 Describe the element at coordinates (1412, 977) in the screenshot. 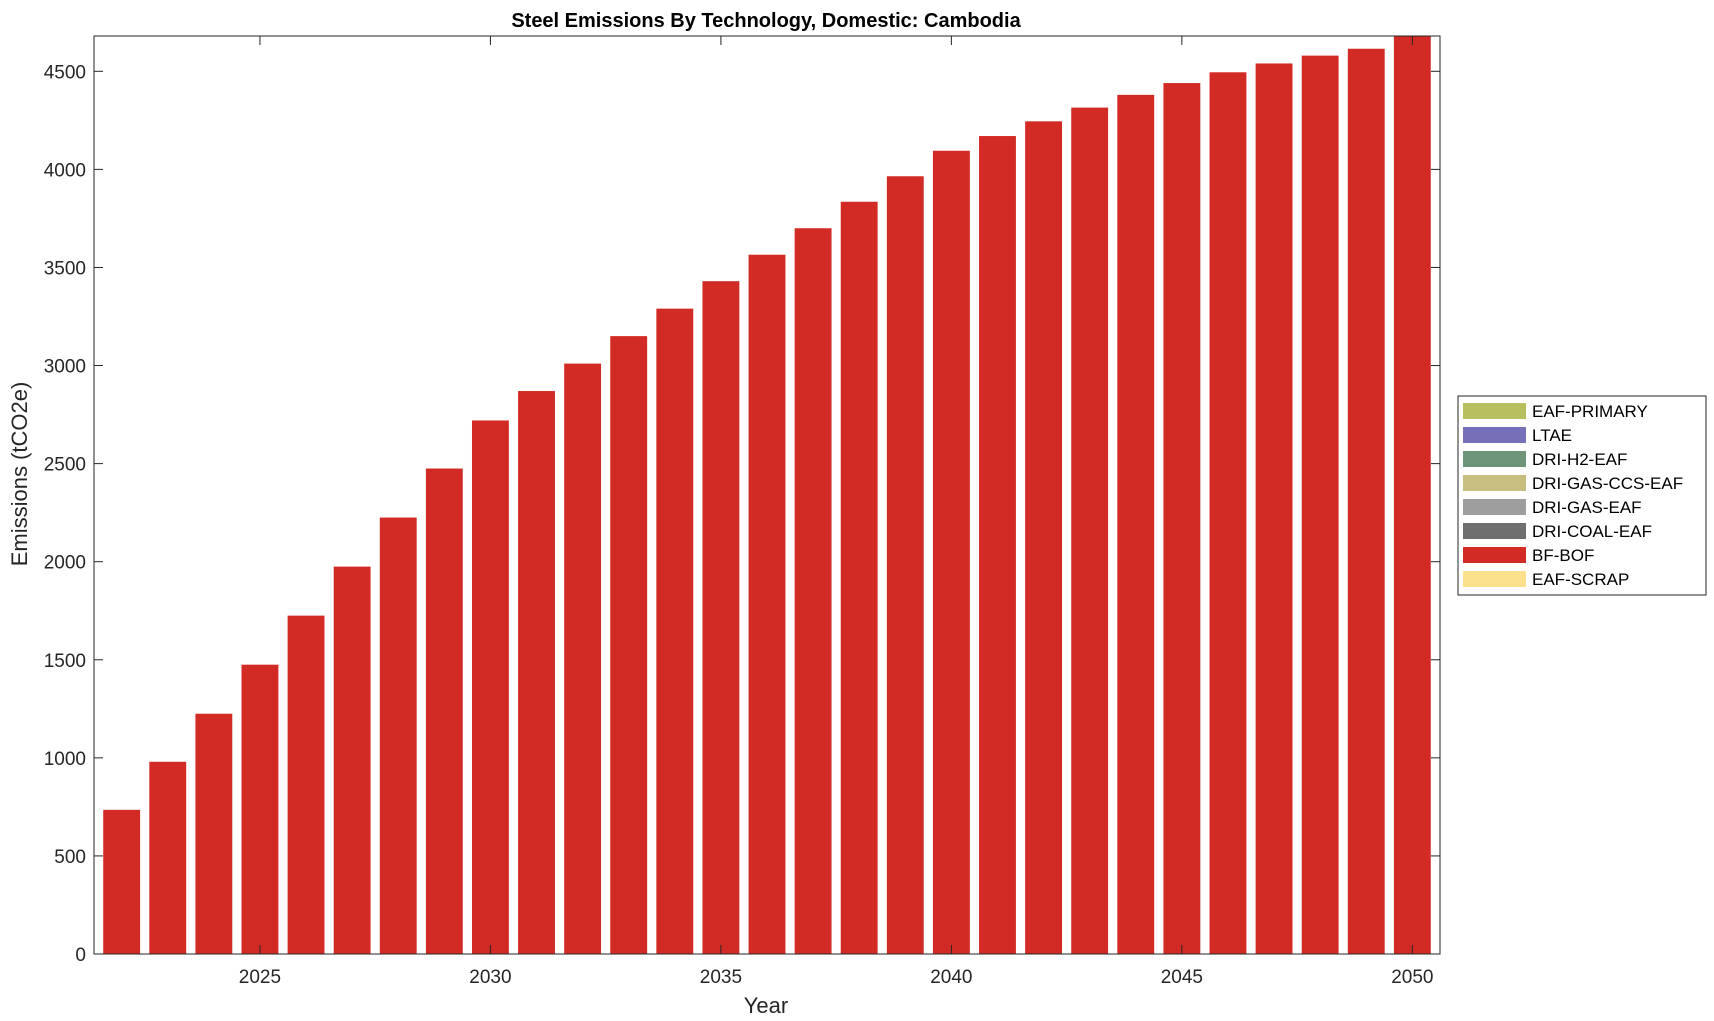

I see `x-tick-label: 2050` at that location.